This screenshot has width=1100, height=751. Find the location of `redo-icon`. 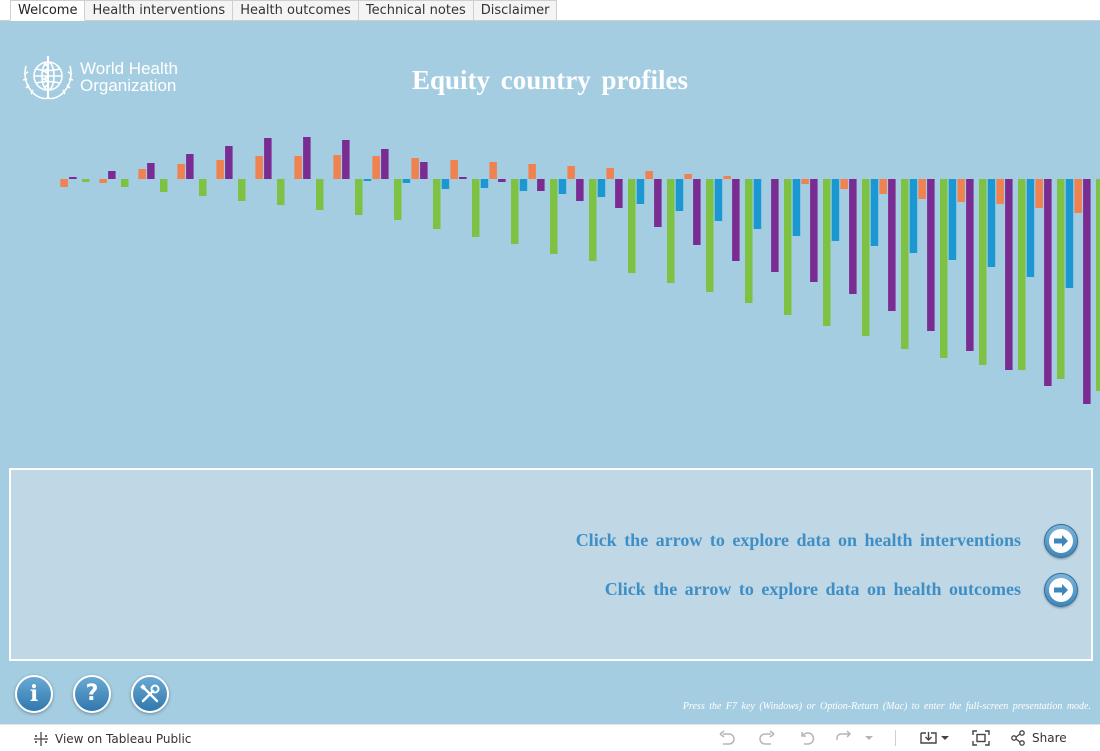

redo-icon is located at coordinates (767, 738).